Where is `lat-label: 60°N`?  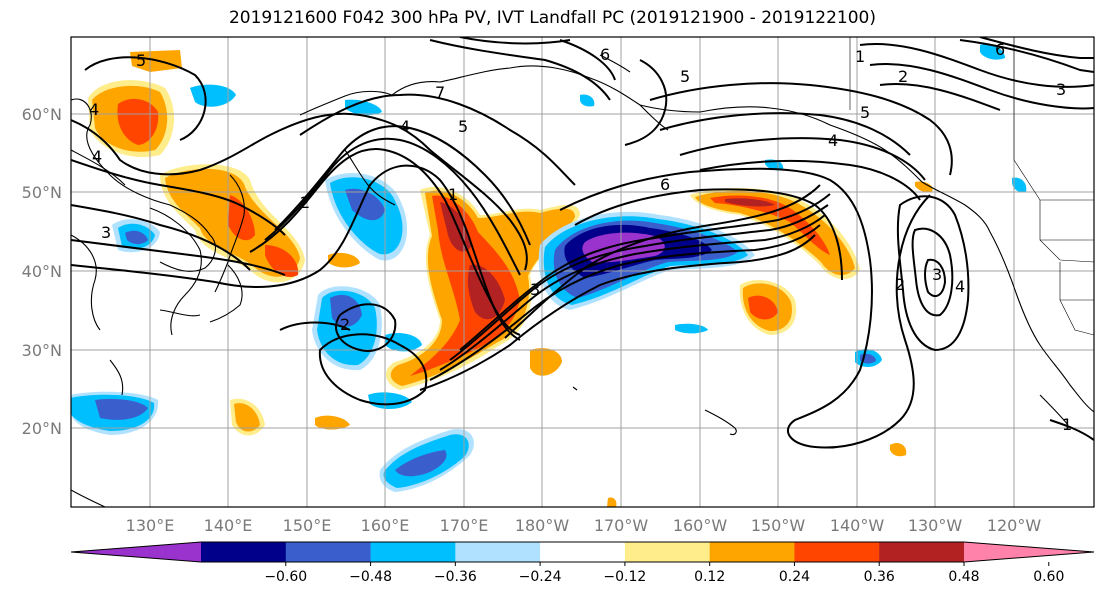 lat-label: 60°N is located at coordinates (42, 114).